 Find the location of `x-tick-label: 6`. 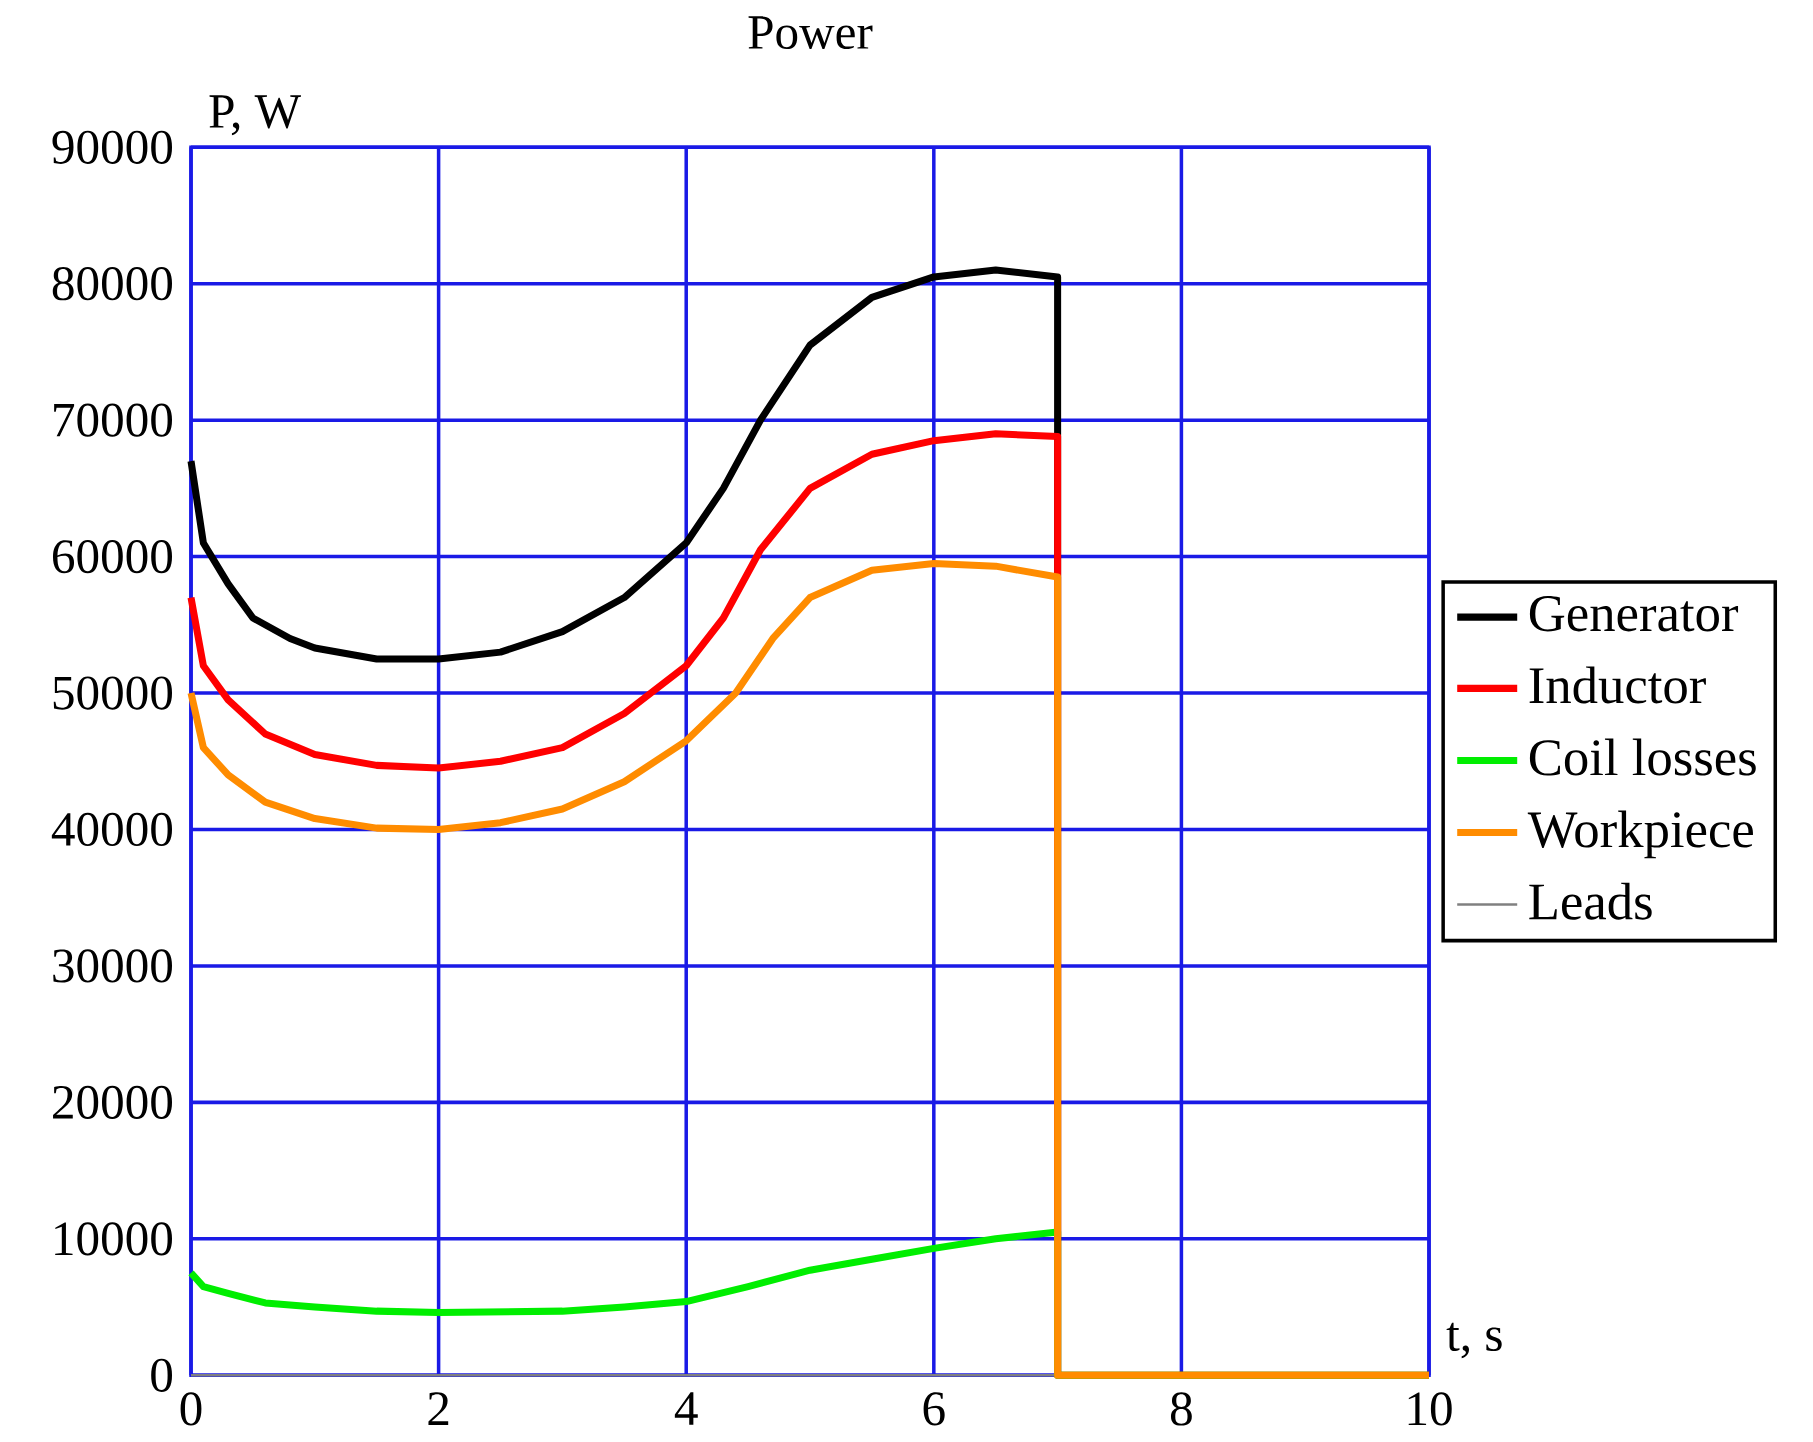

x-tick-label: 6 is located at coordinates (934, 1409).